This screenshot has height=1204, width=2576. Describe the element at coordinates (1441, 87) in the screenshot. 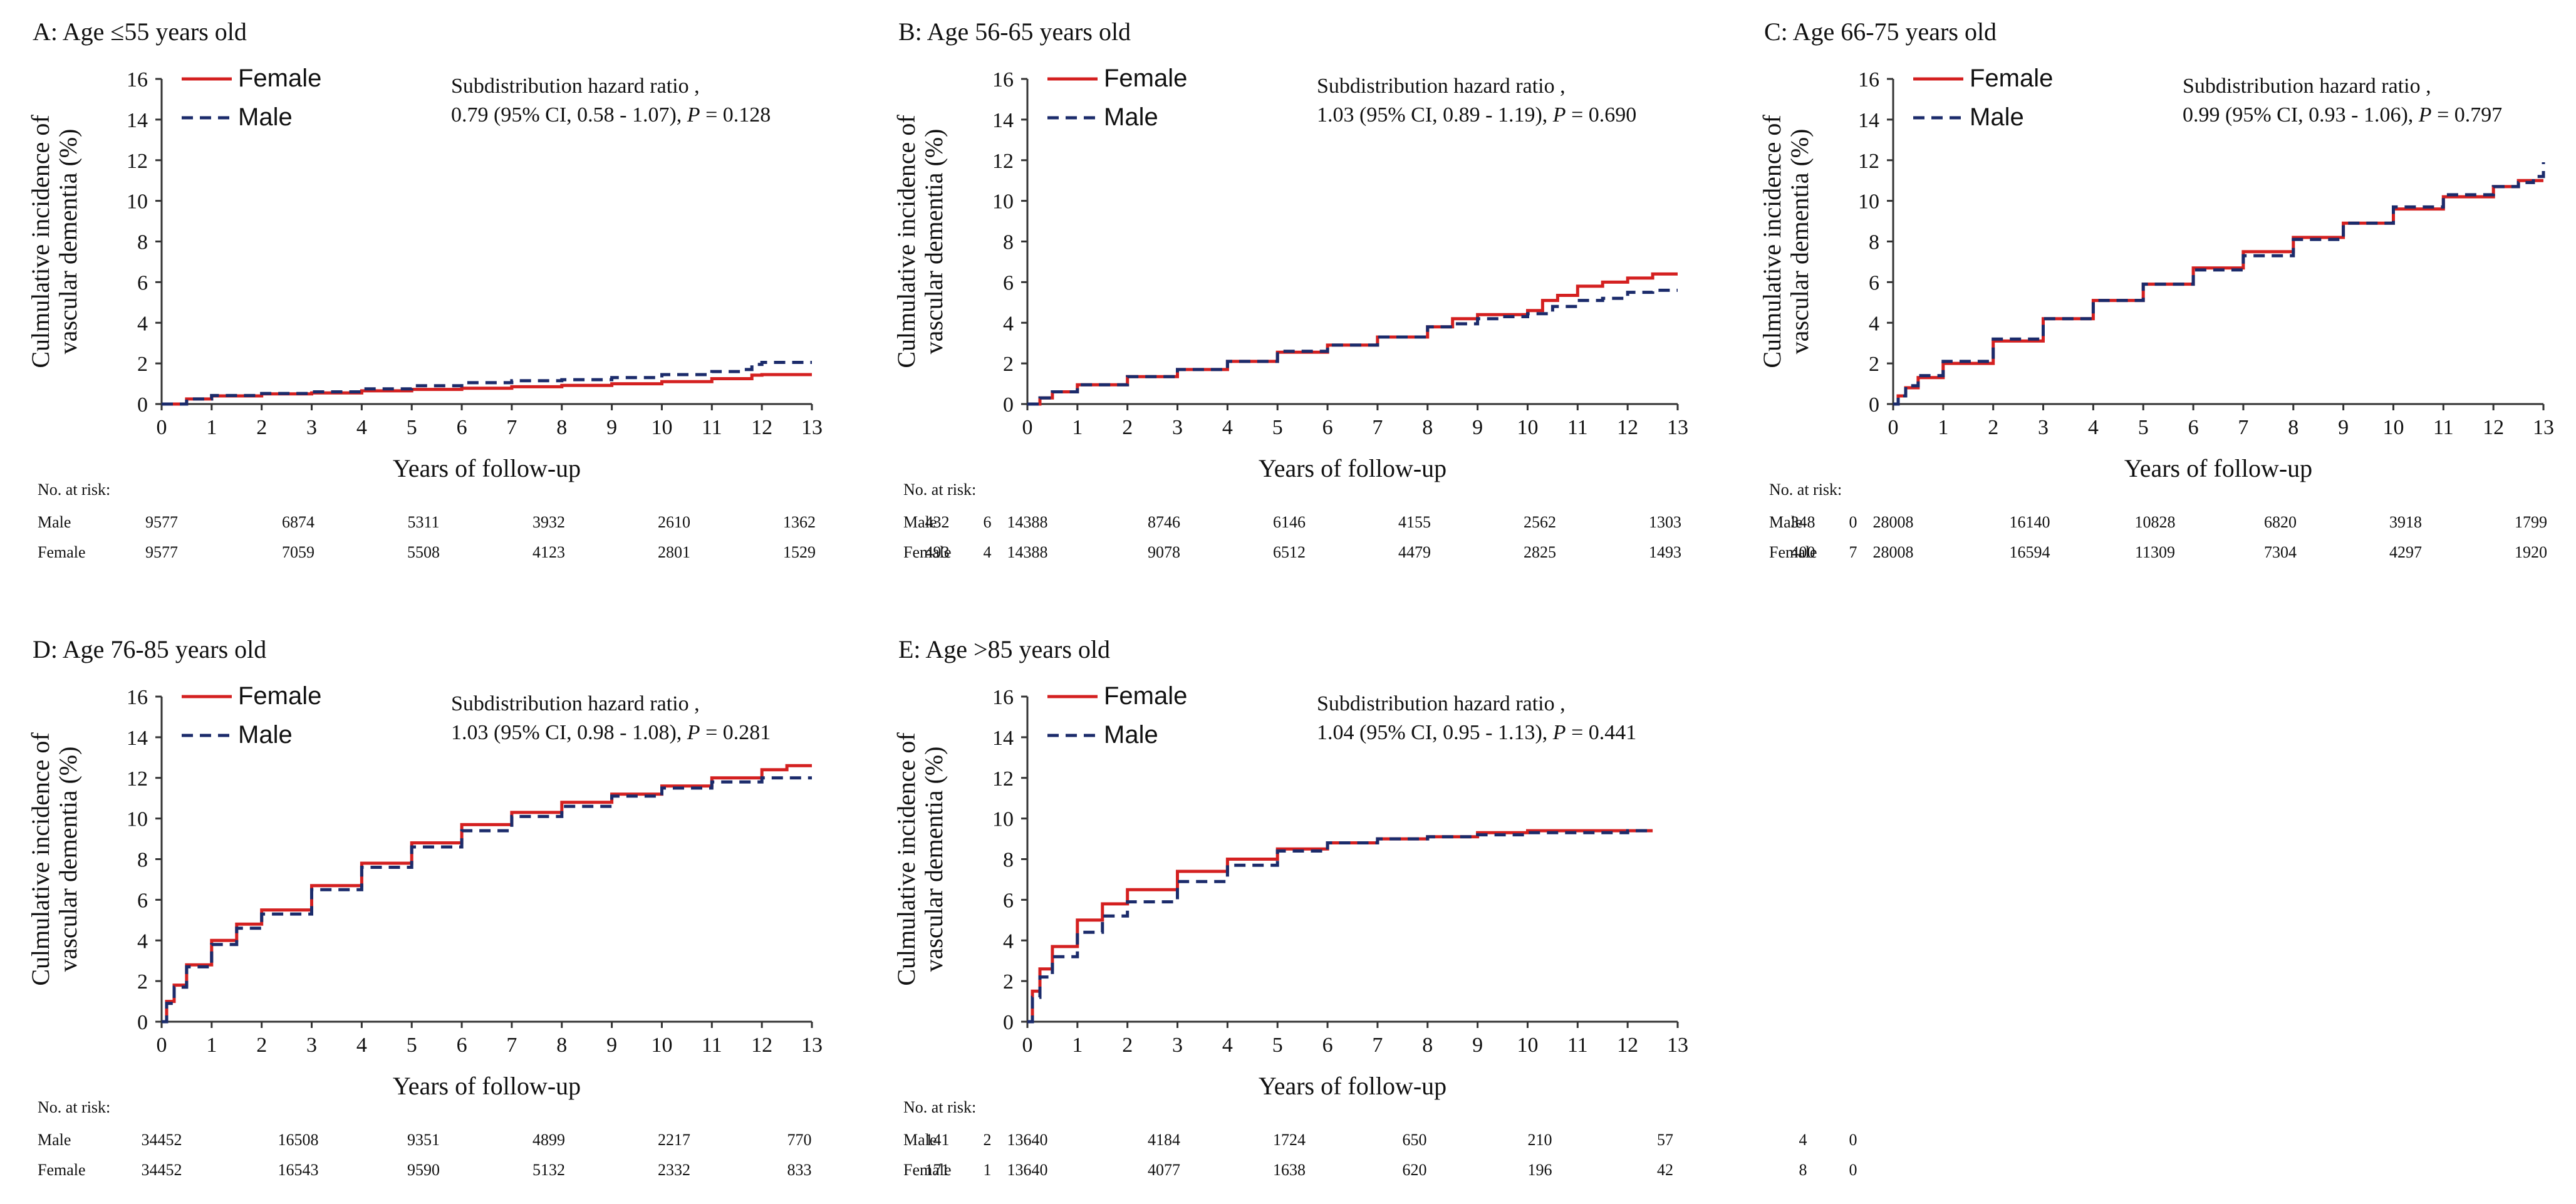

I see `hazard-ratio-label: Subdistribution hazard ratio ,` at that location.